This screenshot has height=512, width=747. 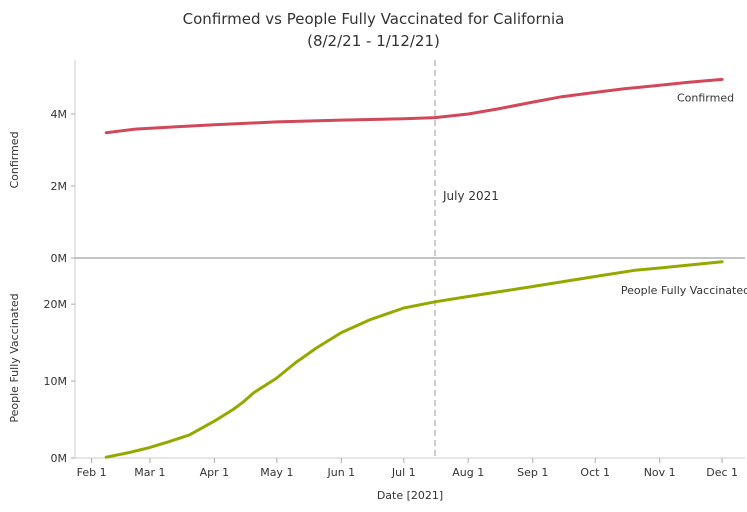 I want to click on x-axis-title: Date [2021], so click(x=410, y=495).